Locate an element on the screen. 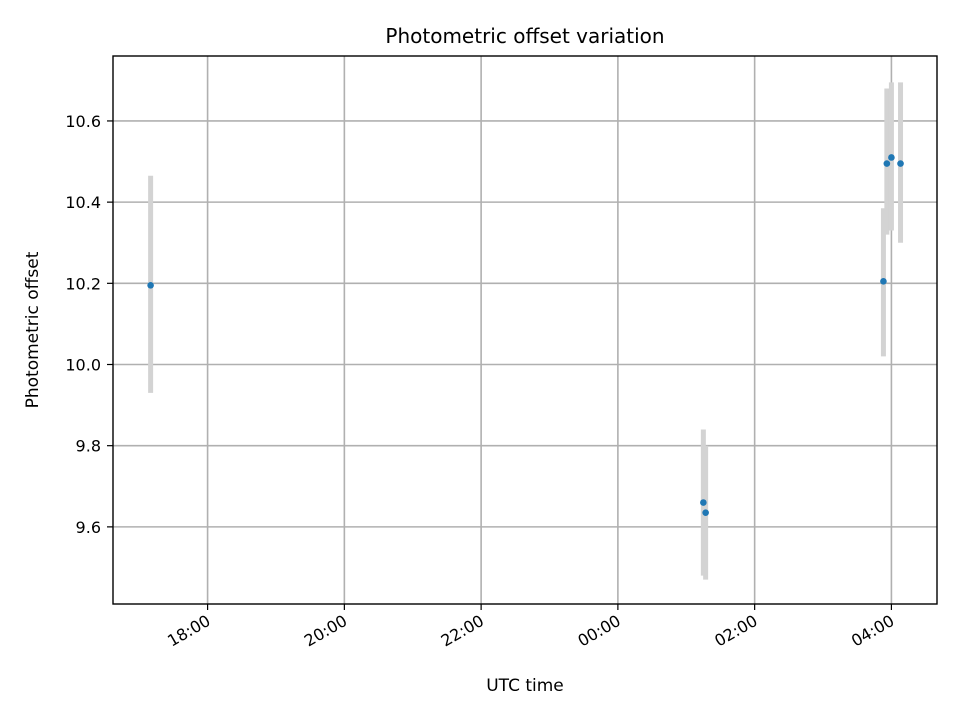 The width and height of the screenshot is (960, 720). x-axis: 18:00 20:00 22:00 00:00 02:00 04:00 is located at coordinates (530, 627).